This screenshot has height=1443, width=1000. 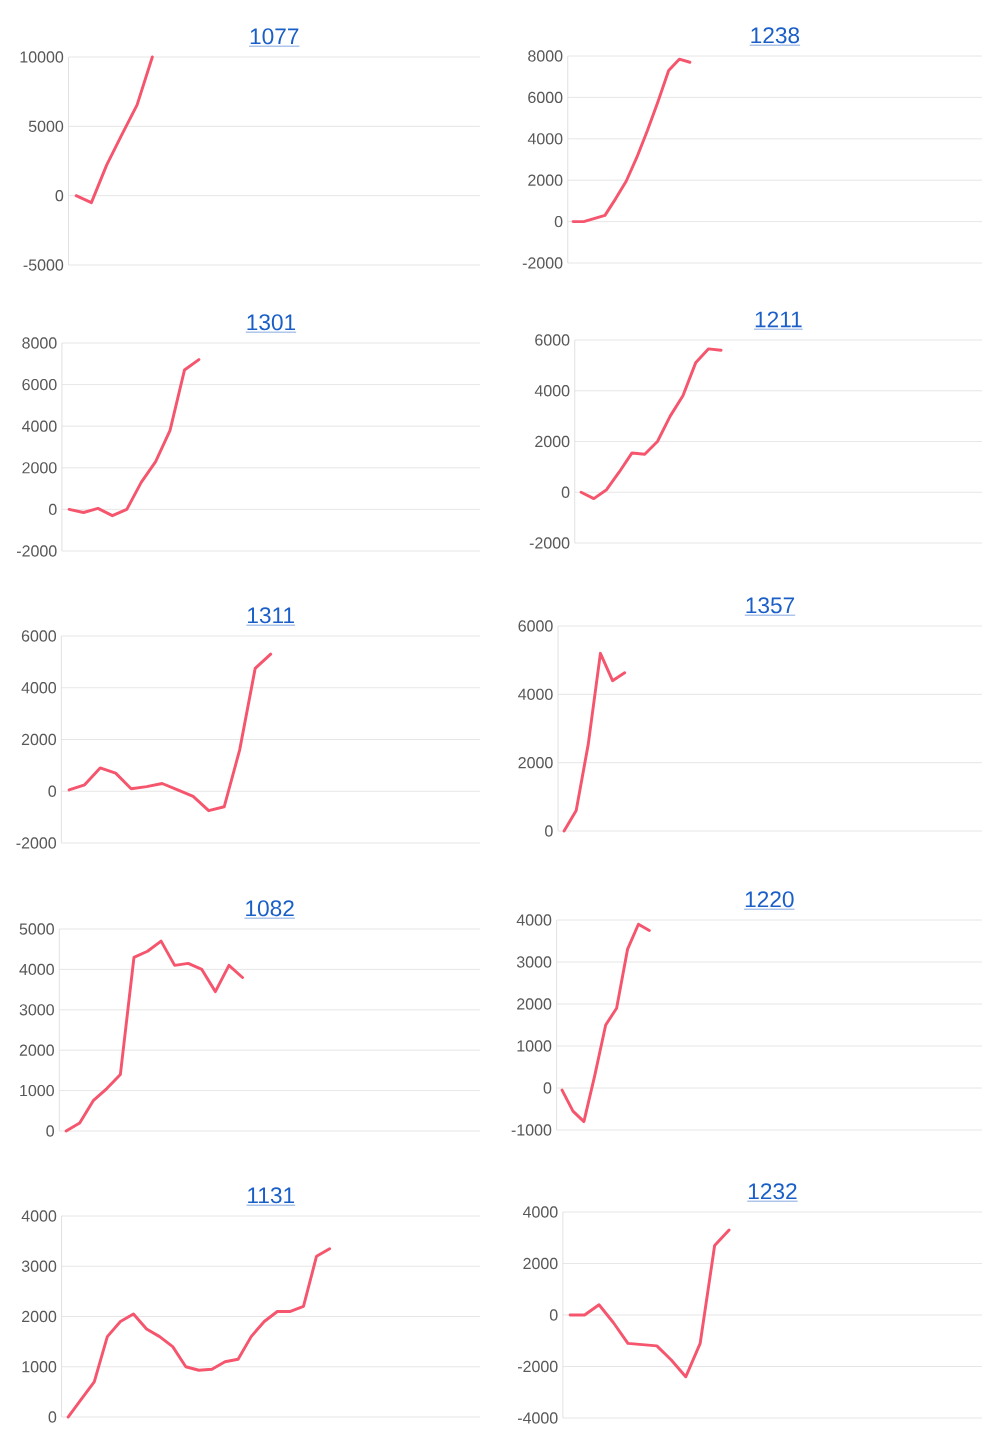 What do you see at coordinates (778, 319) in the screenshot?
I see `chart-title: 1211` at bounding box center [778, 319].